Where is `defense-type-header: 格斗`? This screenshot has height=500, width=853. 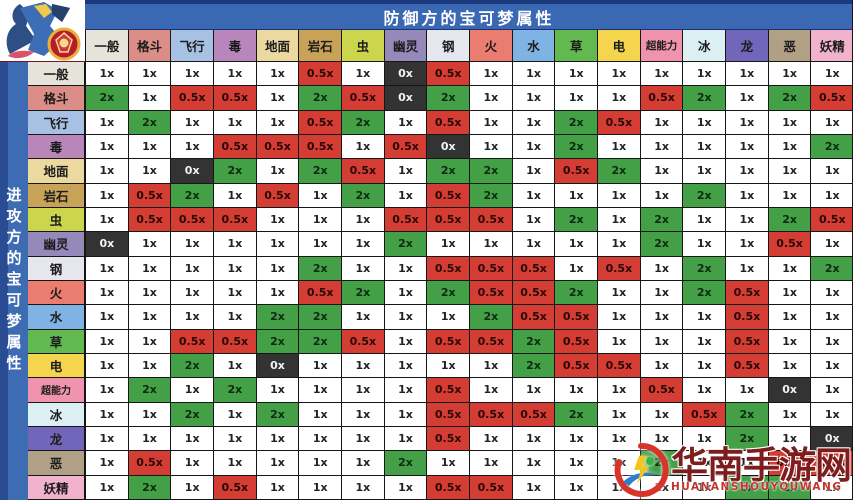
defense-type-header: 格斗 is located at coordinates (149, 45).